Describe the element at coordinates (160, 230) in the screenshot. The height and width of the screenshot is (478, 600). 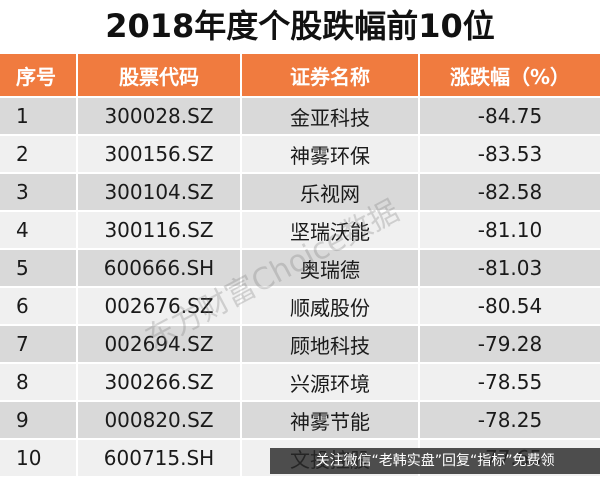
I see `table-cell: 300116.SZ` at that location.